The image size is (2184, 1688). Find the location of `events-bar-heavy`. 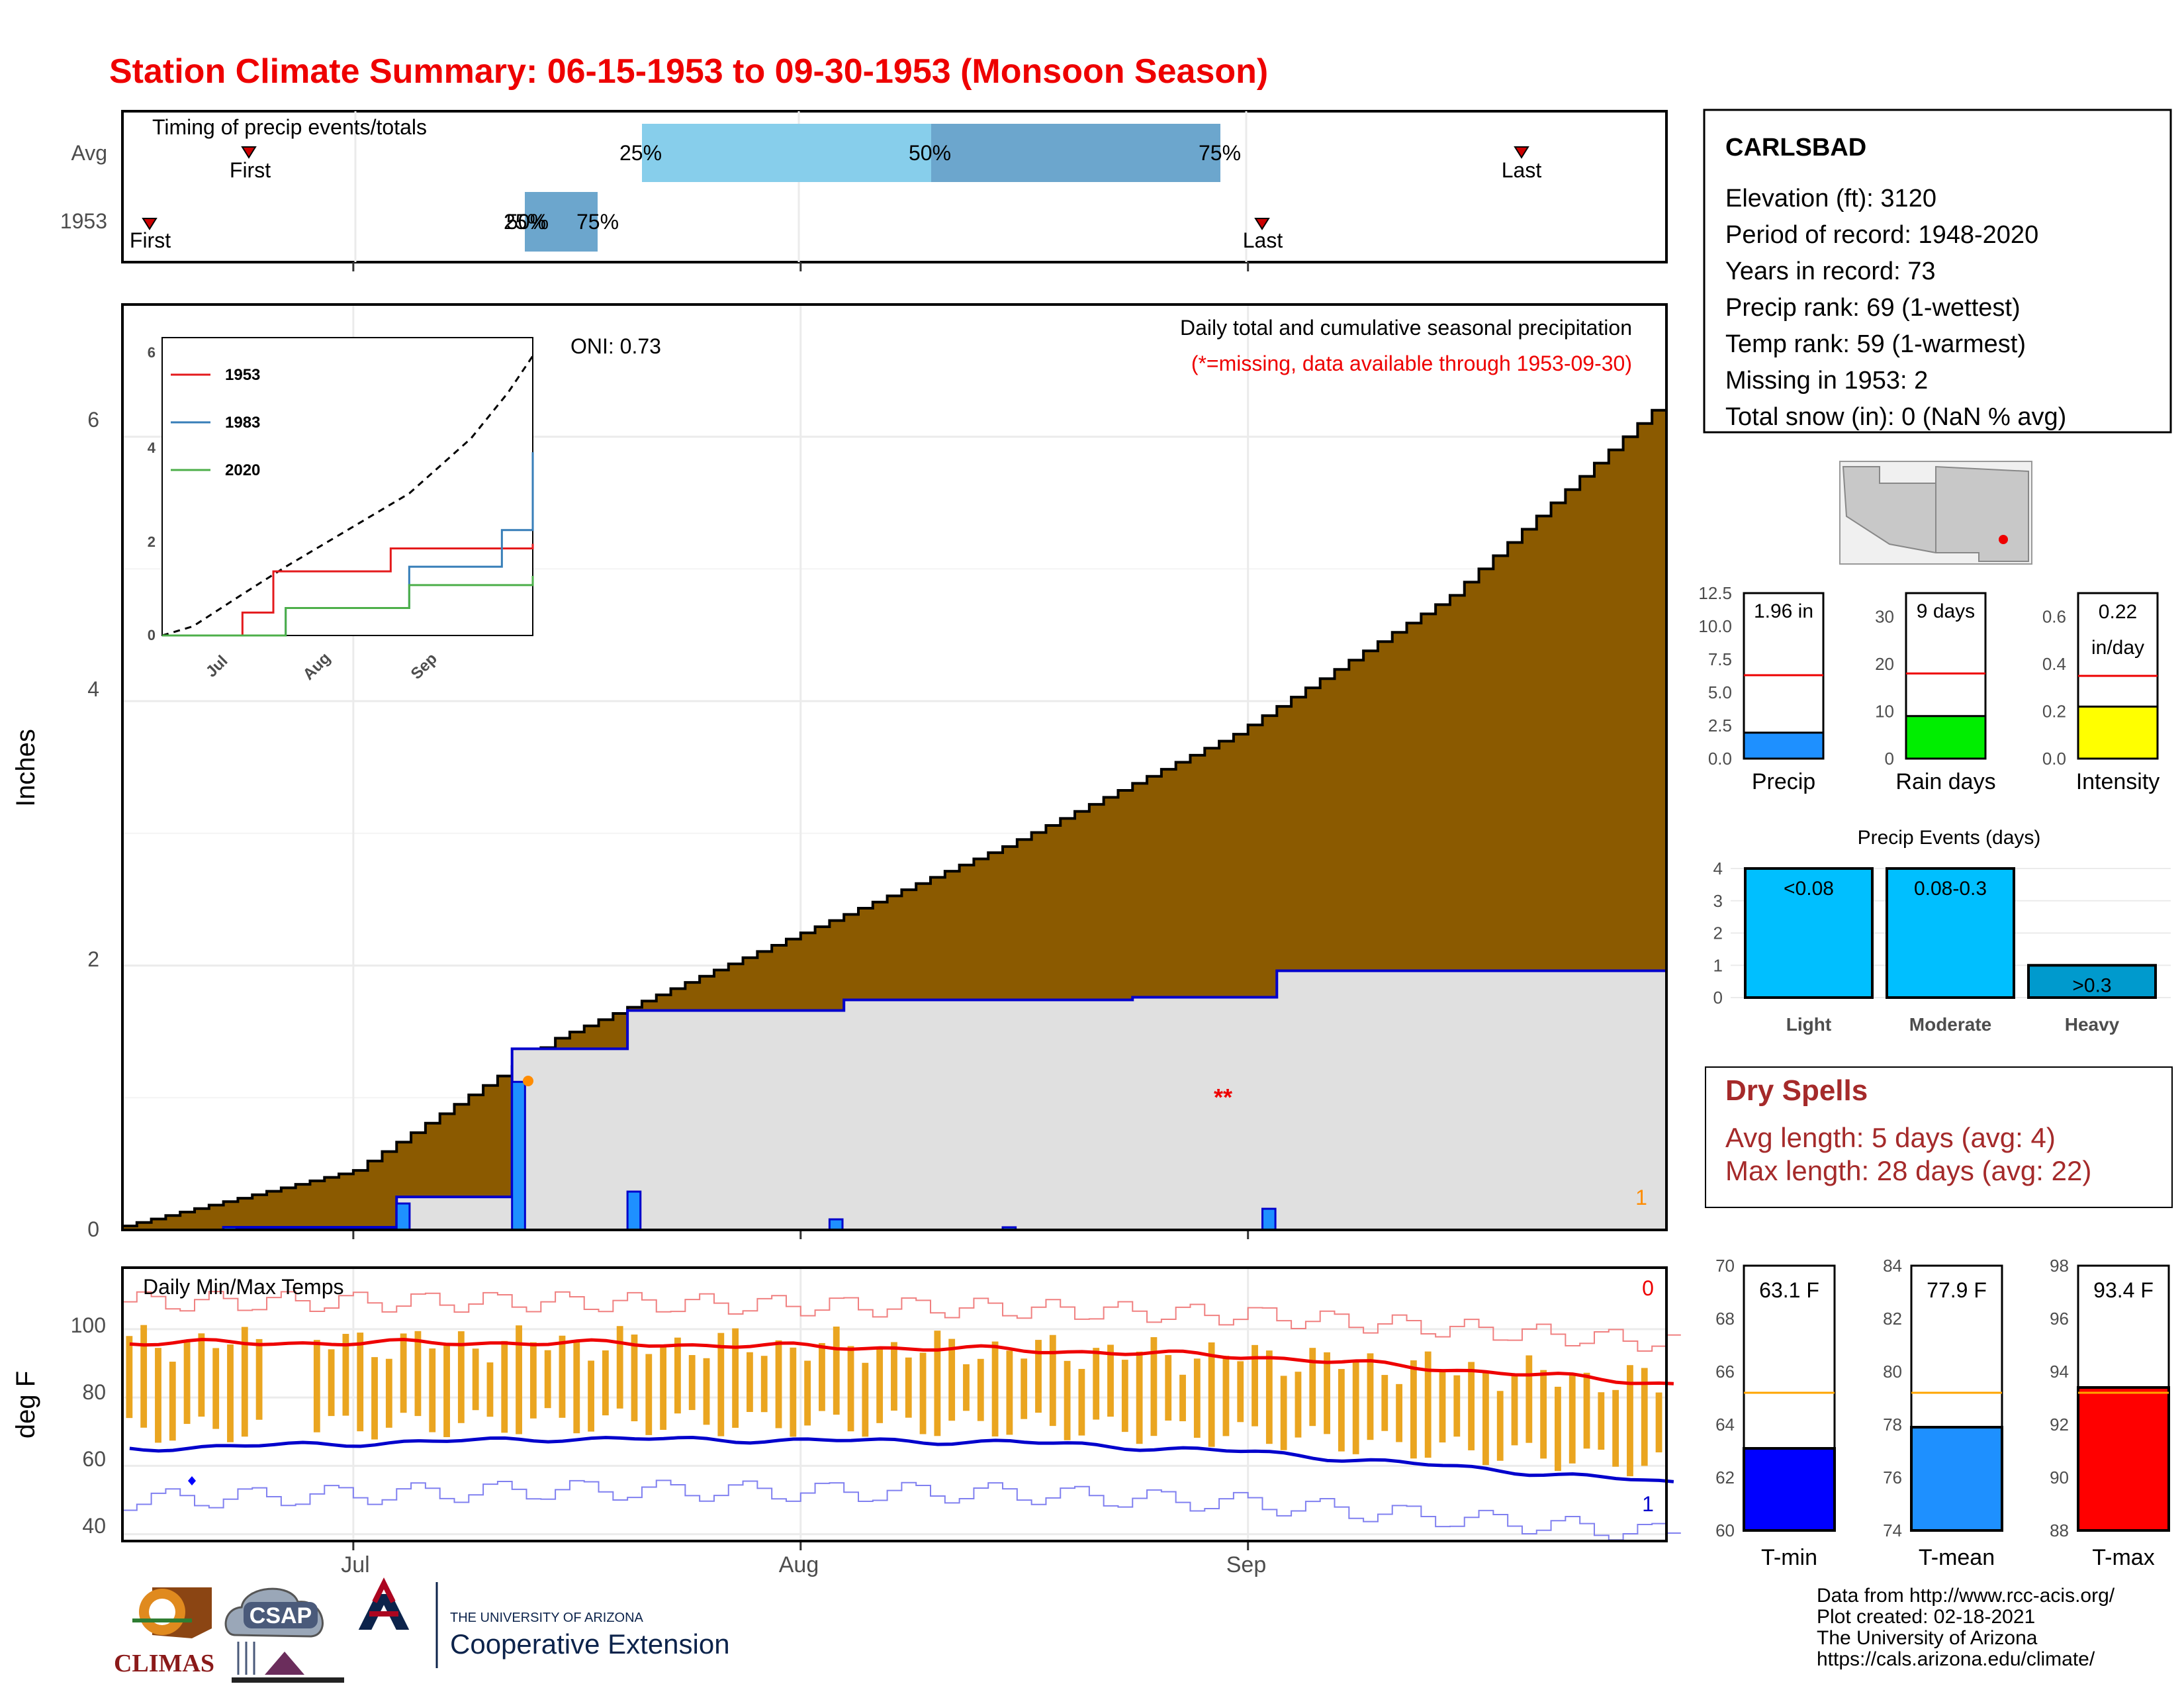

events-bar-heavy is located at coordinates (2092, 981).